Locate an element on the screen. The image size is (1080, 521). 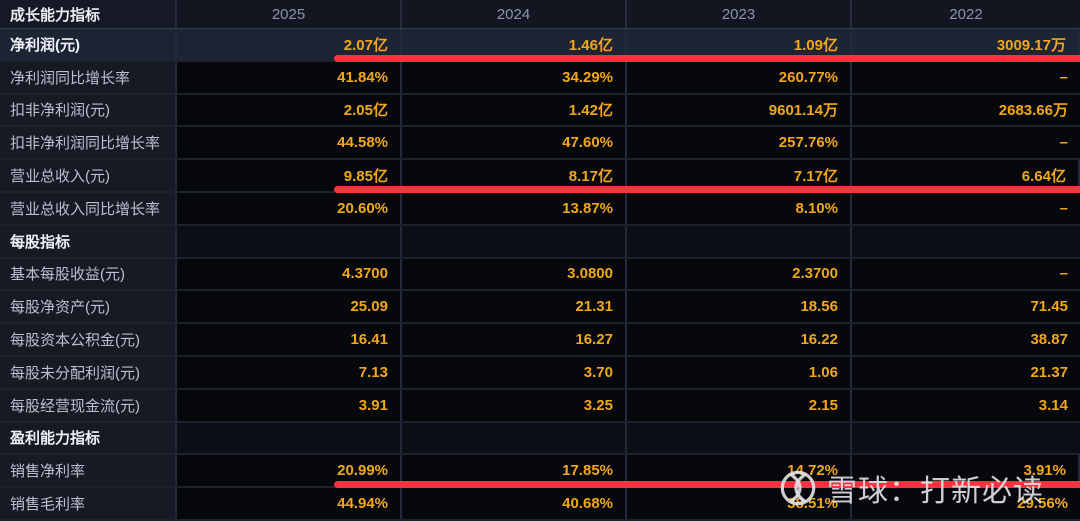
cell-value: 41.84% is located at coordinates (289, 77).